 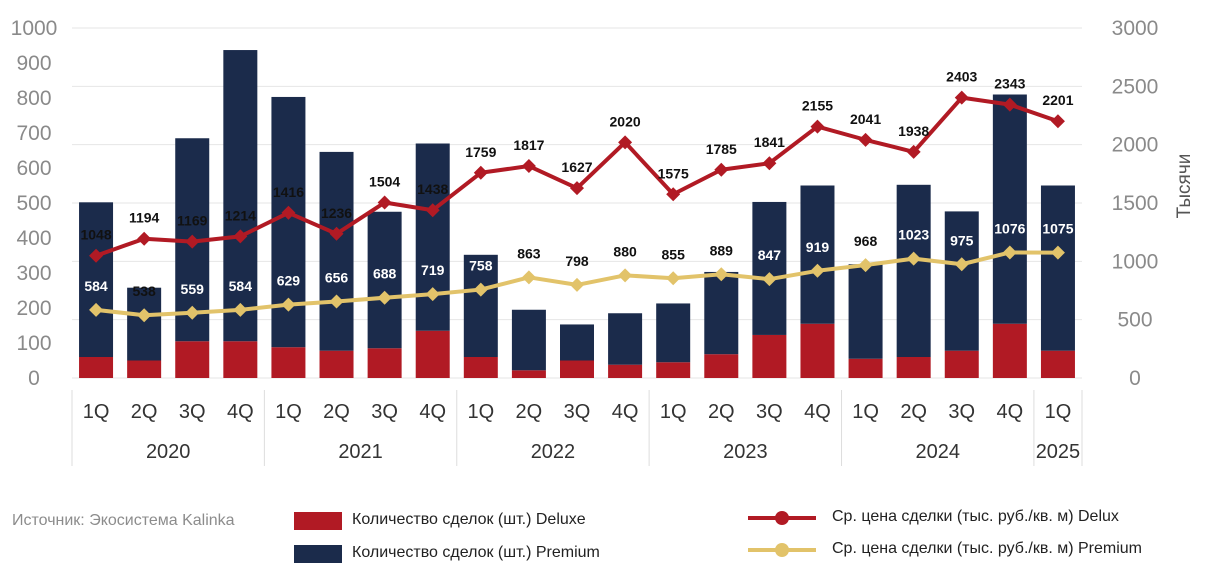 I want to click on premium-price-data-label: 847, so click(x=770, y=255).